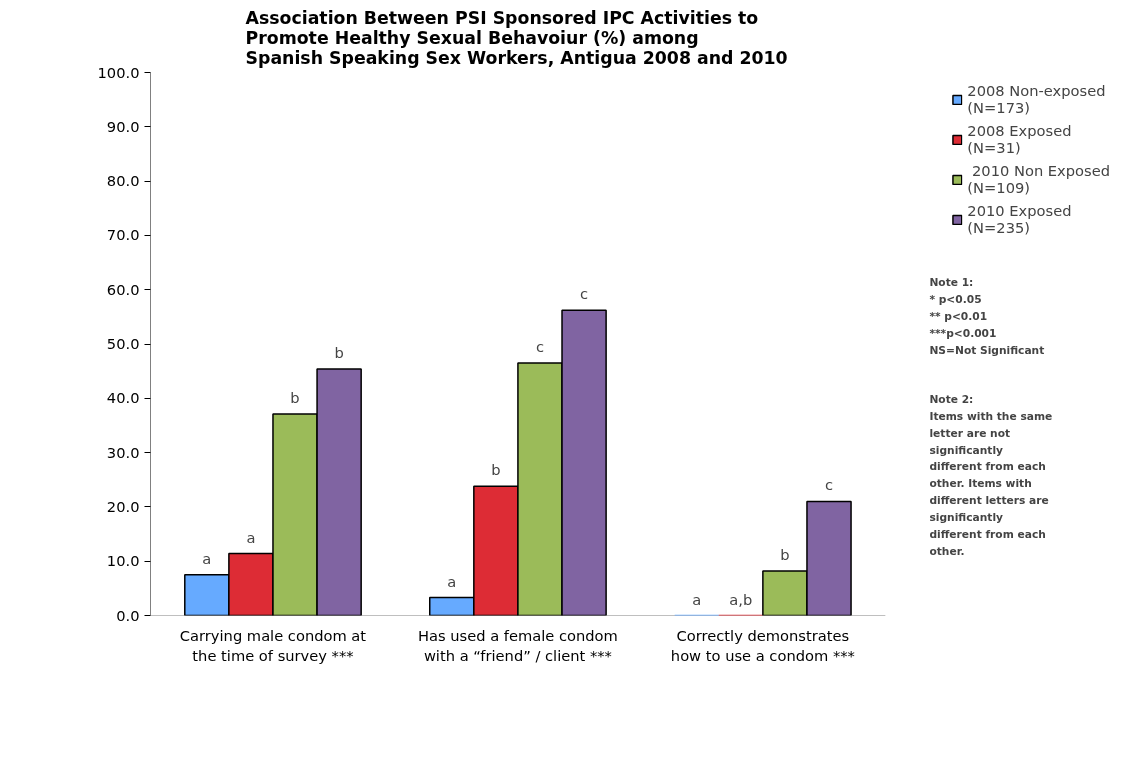 This screenshot has height=772, width=1133. Describe the element at coordinates (123, 343) in the screenshot. I see `y-tick-label: 50.0` at that location.